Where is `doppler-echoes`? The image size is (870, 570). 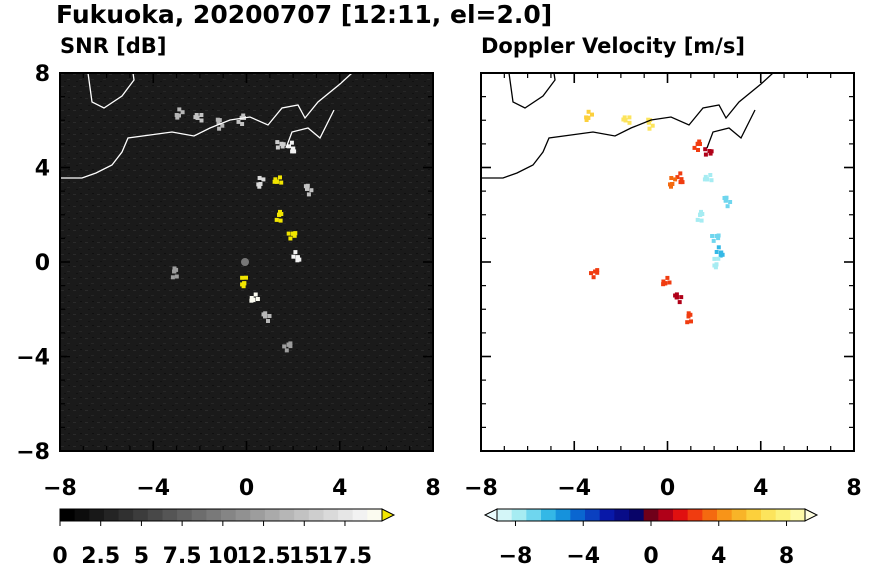
doppler-echoes is located at coordinates (658, 217).